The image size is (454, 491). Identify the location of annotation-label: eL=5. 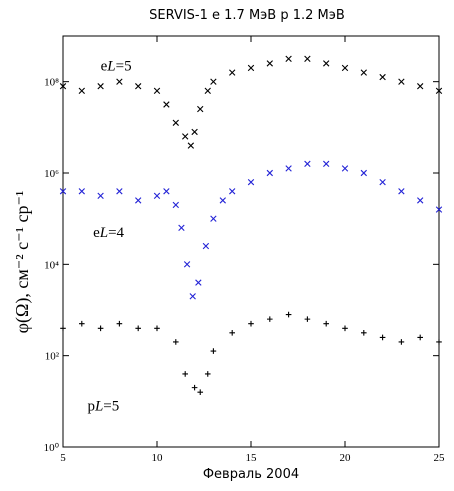
(116, 66).